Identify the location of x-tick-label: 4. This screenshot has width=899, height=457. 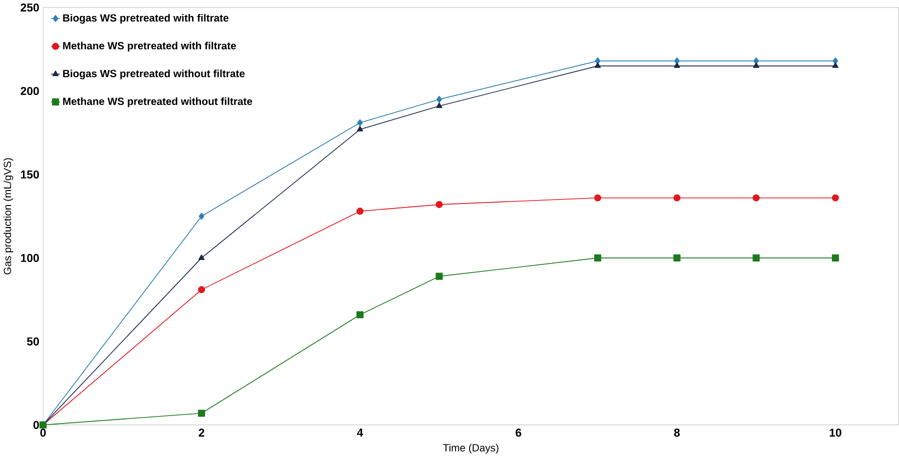
(360, 432).